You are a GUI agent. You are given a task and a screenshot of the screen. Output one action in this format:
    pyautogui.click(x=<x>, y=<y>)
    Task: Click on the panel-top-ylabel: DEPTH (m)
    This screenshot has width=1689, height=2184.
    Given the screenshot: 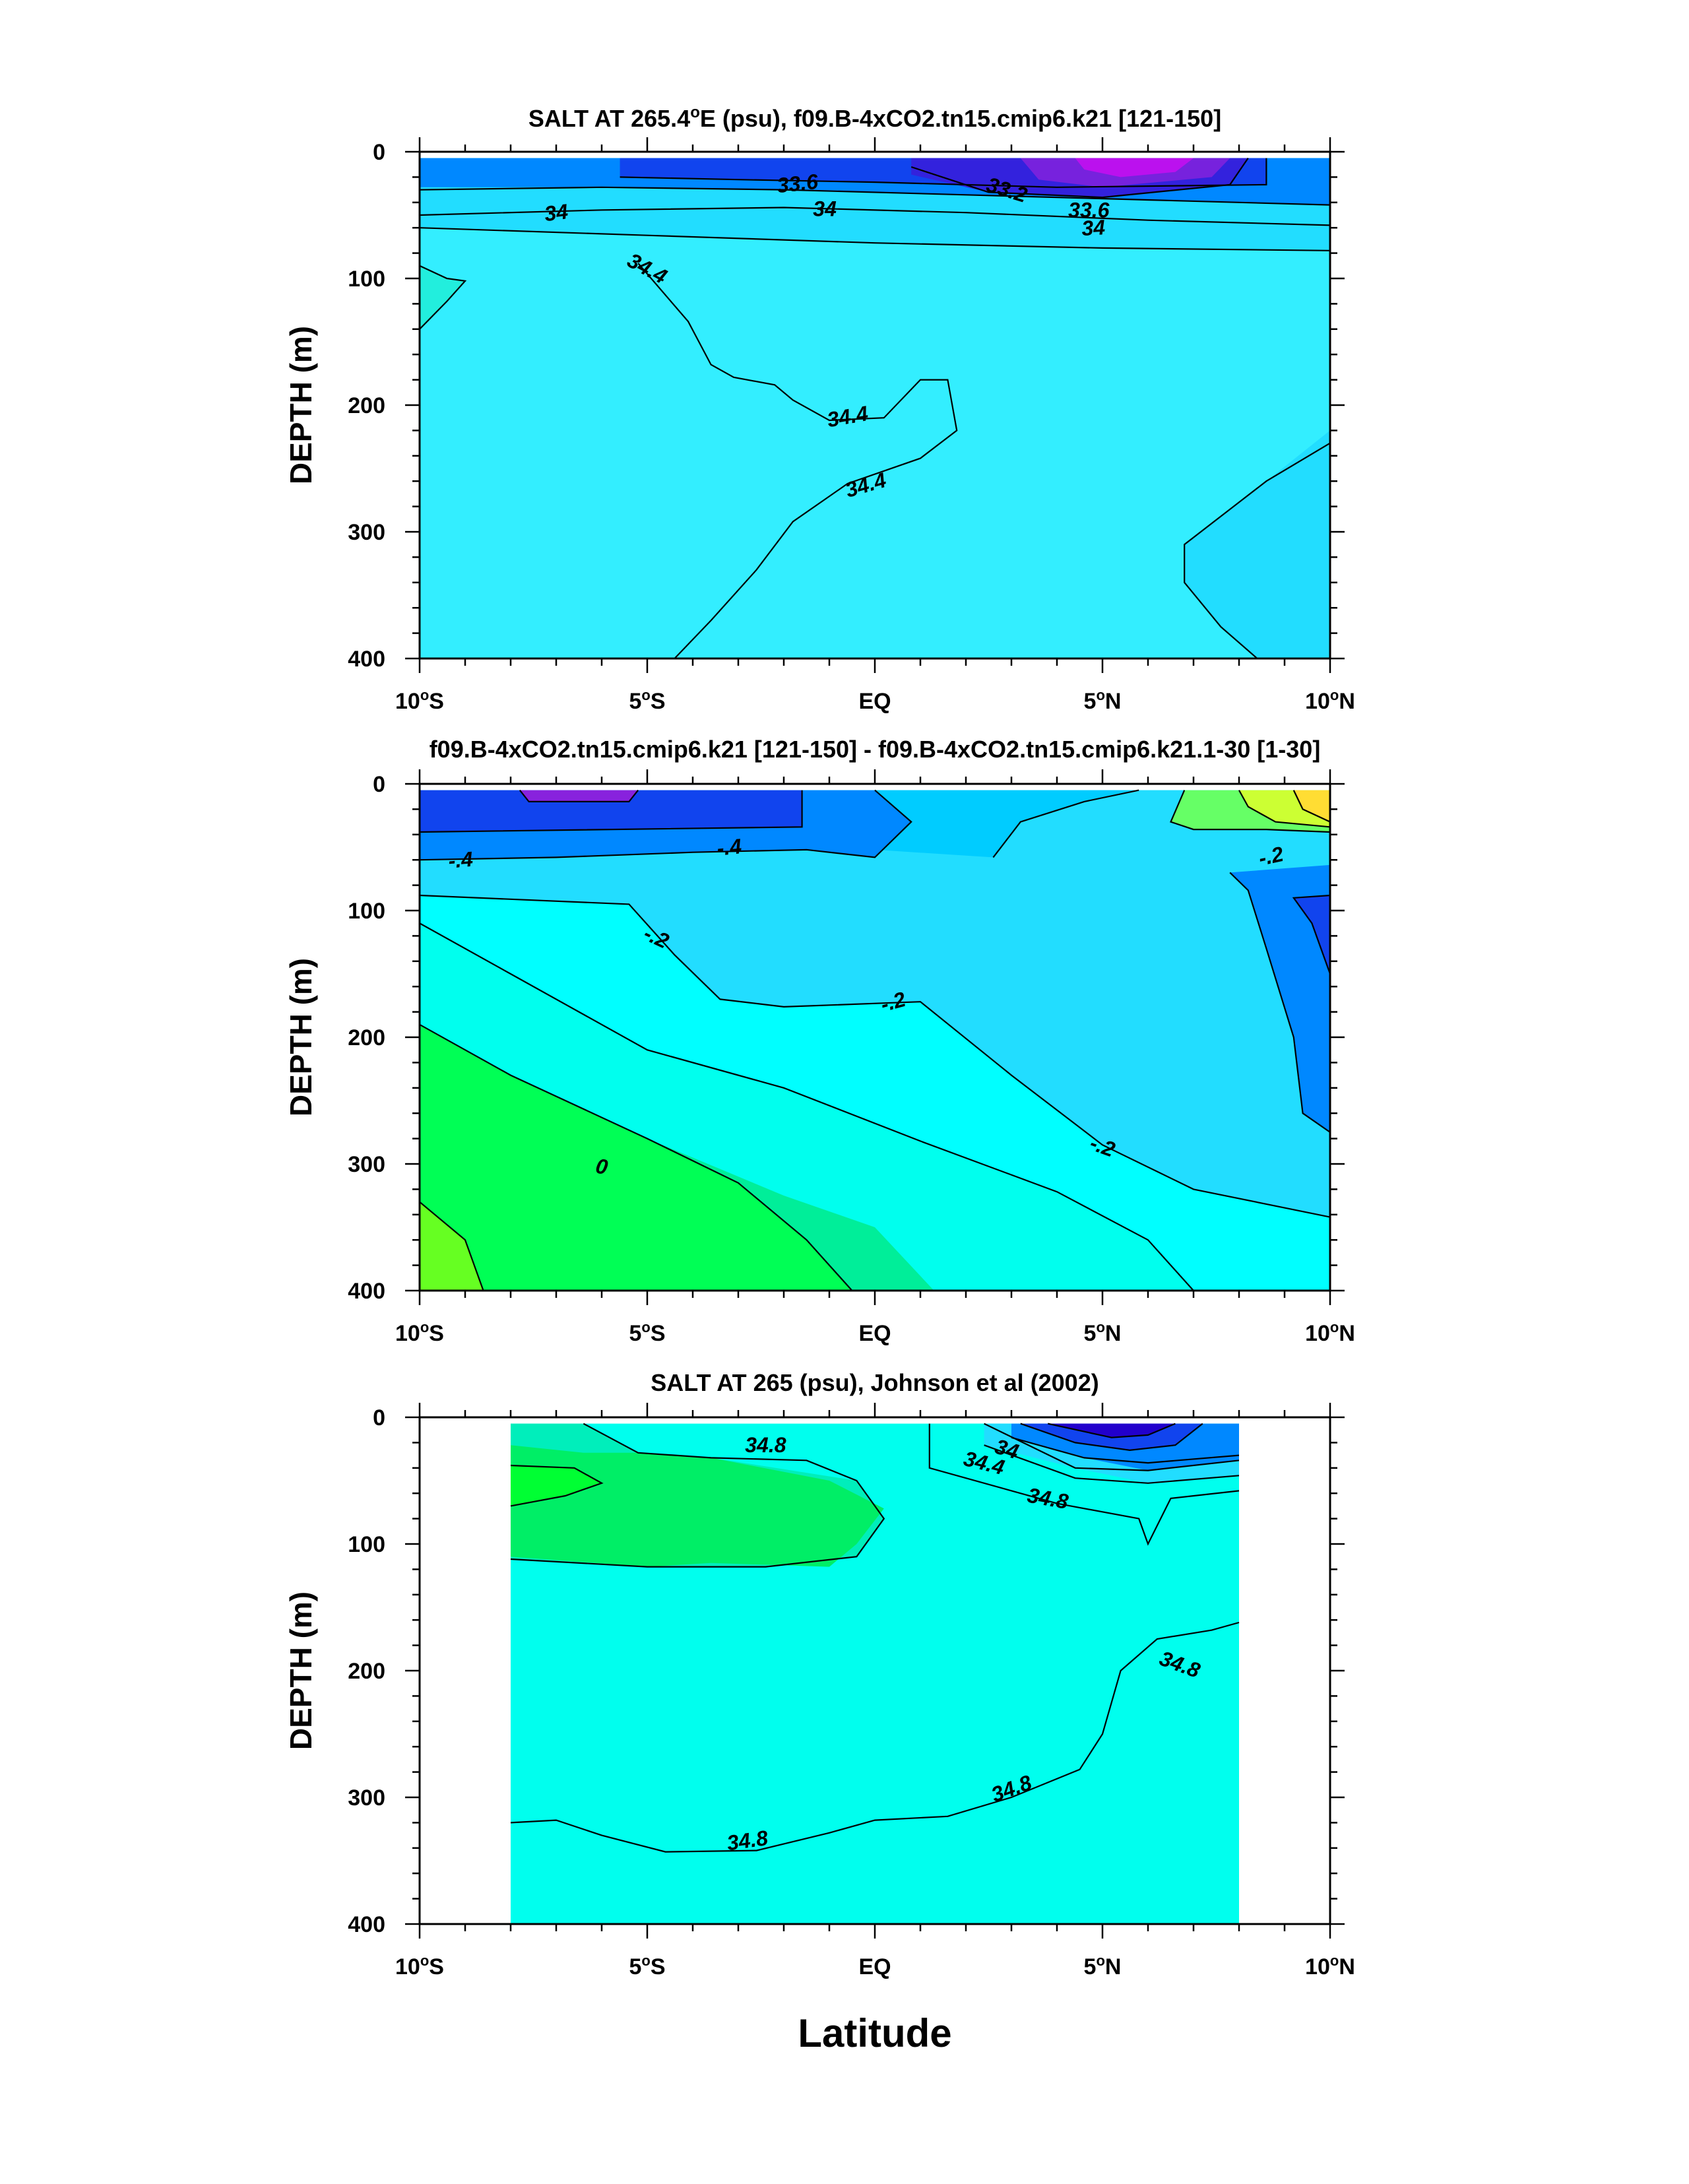 What is the action you would take?
    pyautogui.click(x=301, y=405)
    